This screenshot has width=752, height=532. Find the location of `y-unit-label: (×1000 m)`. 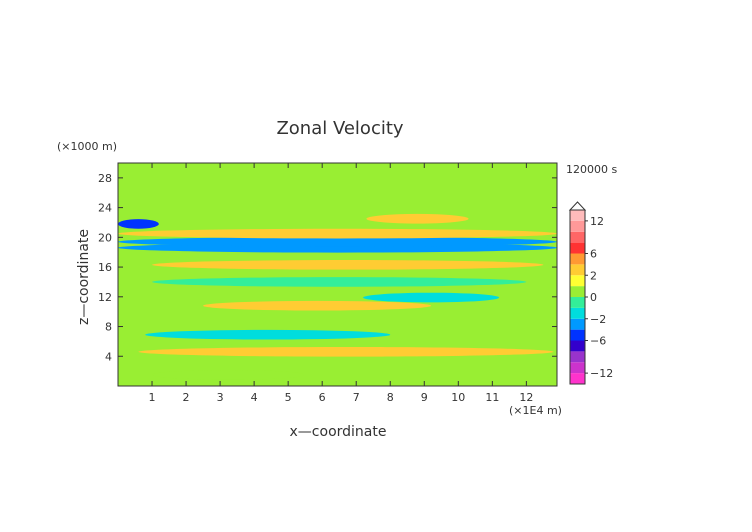

y-unit-label: (×1000 m) is located at coordinates (87, 146).